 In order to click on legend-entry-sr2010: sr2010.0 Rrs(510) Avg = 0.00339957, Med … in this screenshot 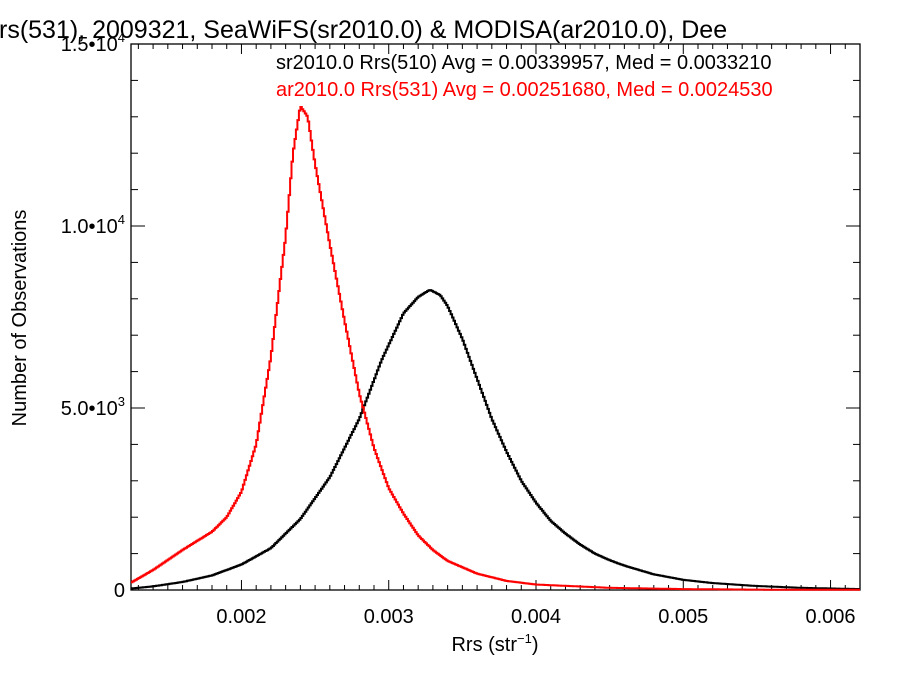, I will do `click(524, 63)`.